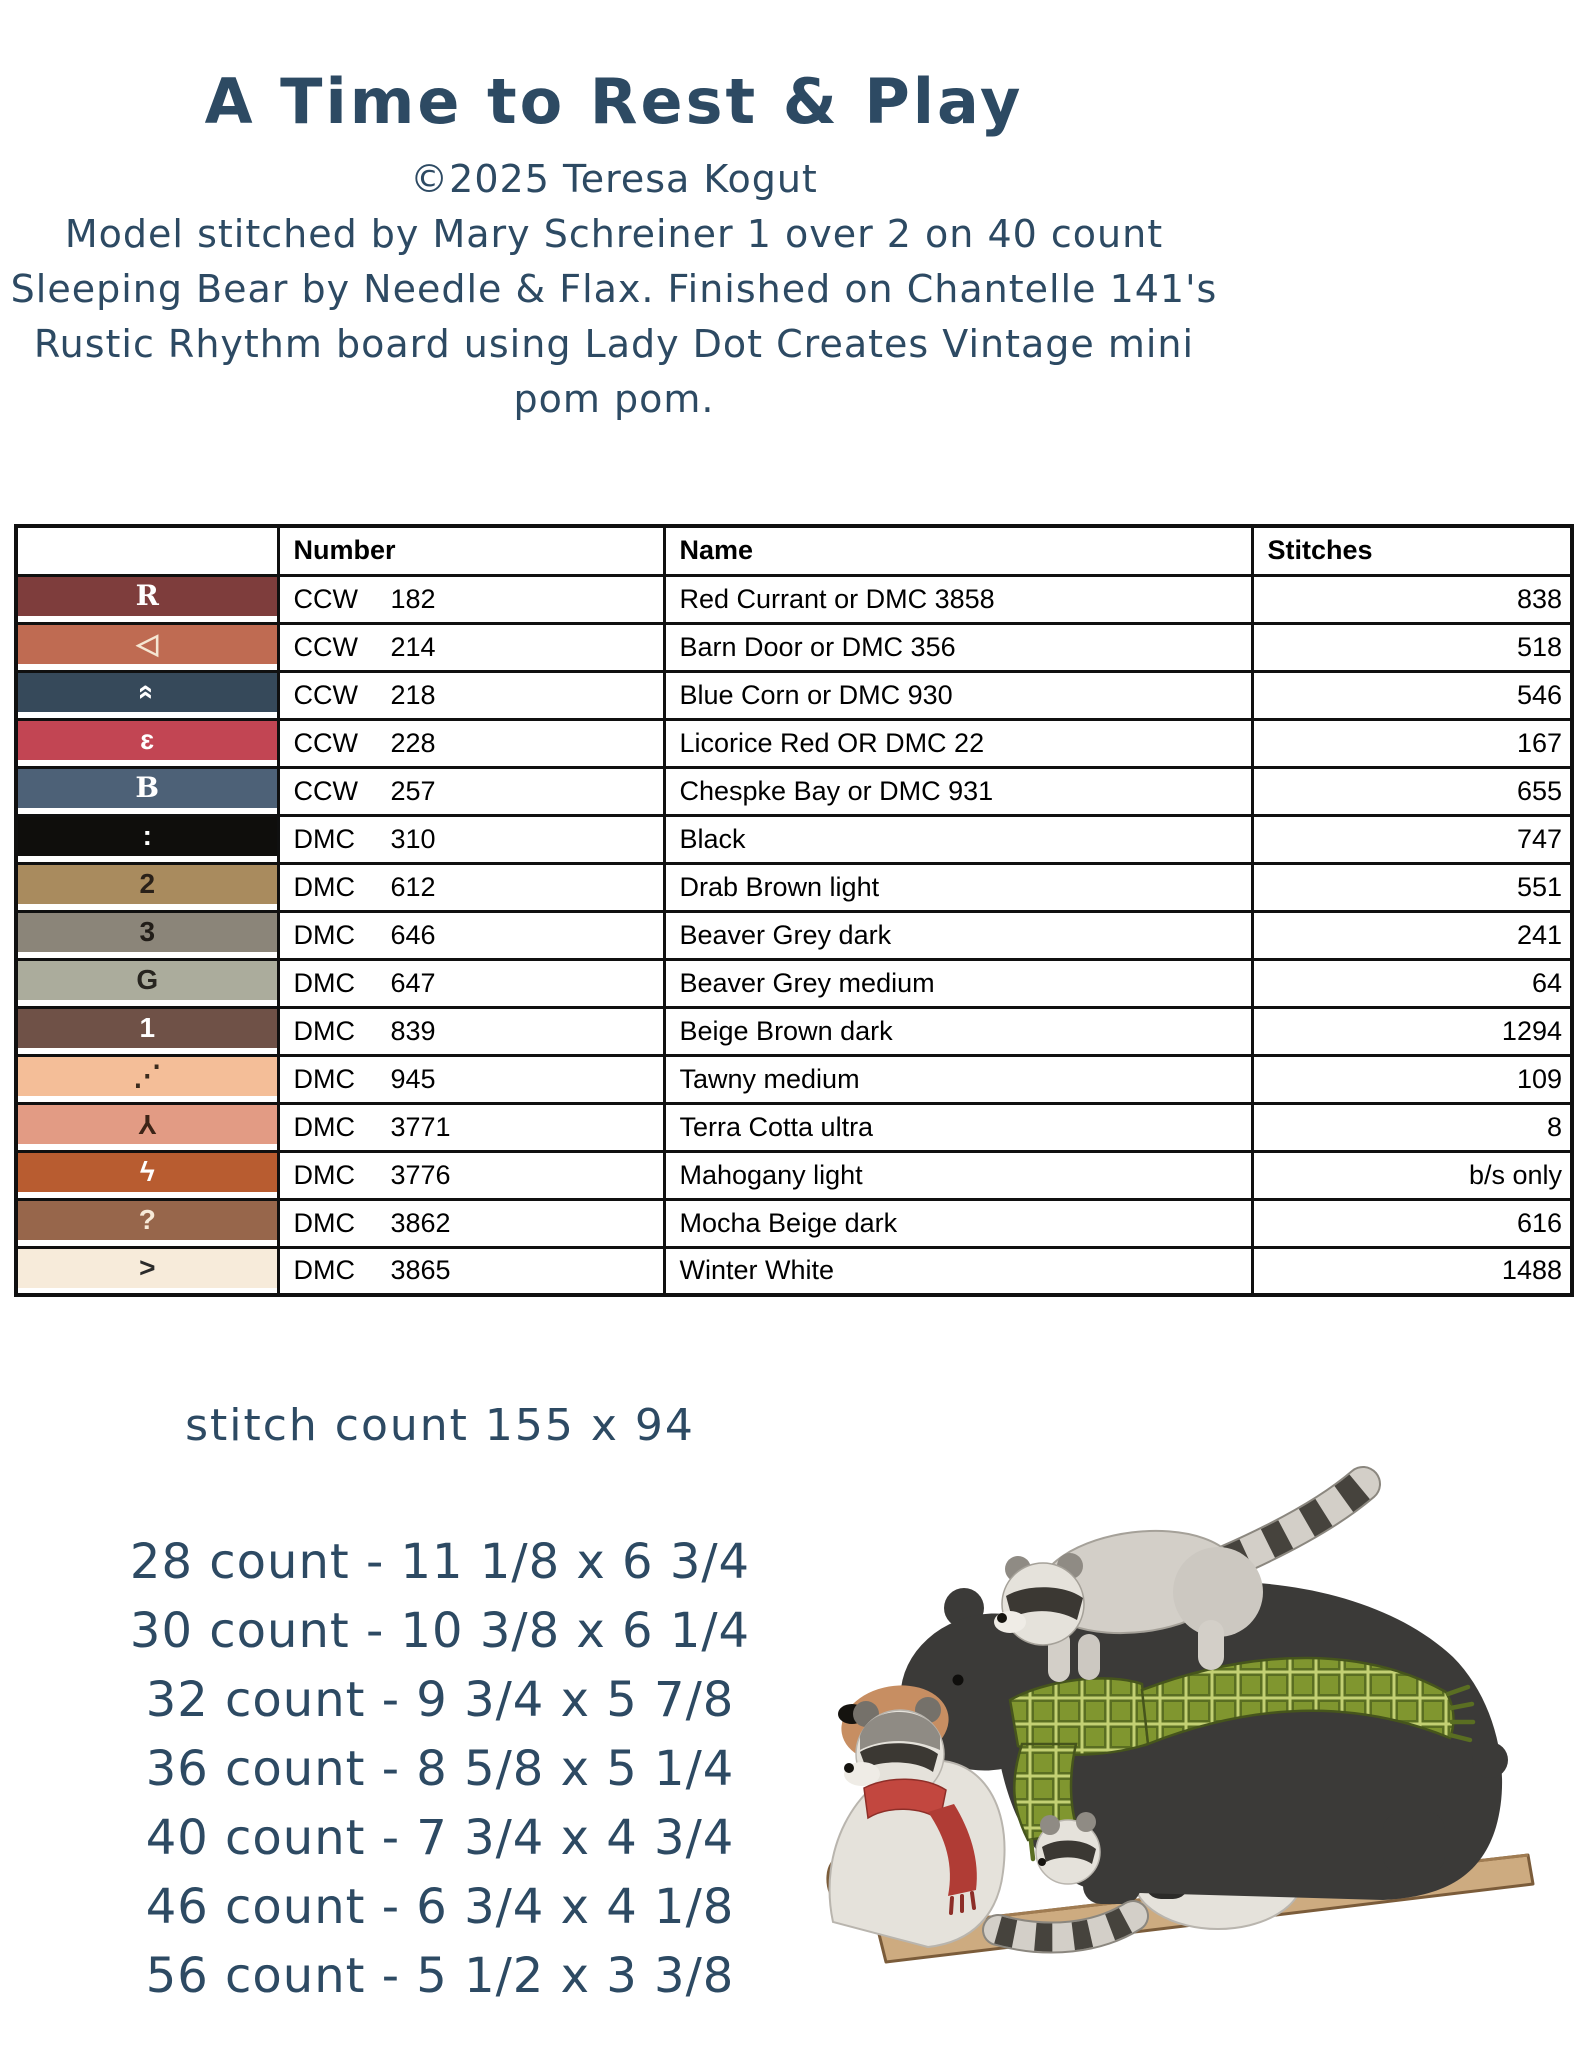 The height and width of the screenshot is (2048, 1582). I want to click on symbol-glyph: 3, so click(147, 931).